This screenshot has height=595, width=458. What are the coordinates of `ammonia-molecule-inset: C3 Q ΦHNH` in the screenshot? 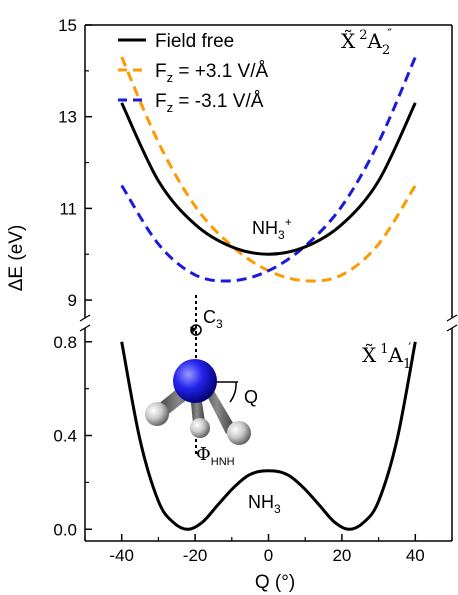 It's located at (201, 381).